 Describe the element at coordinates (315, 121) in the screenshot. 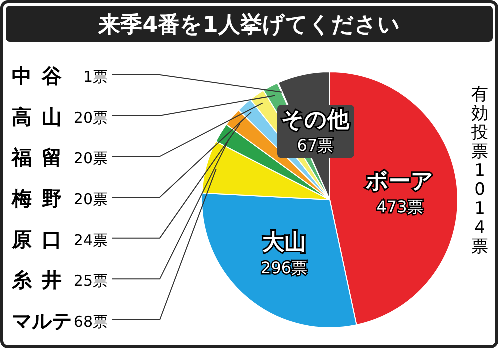

I see `slice-label: その他` at that location.